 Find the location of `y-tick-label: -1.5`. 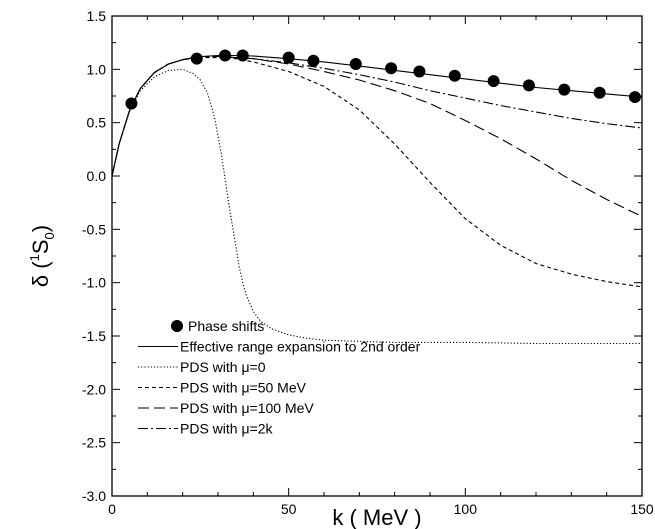

y-tick-label: -1.5 is located at coordinates (94, 336).